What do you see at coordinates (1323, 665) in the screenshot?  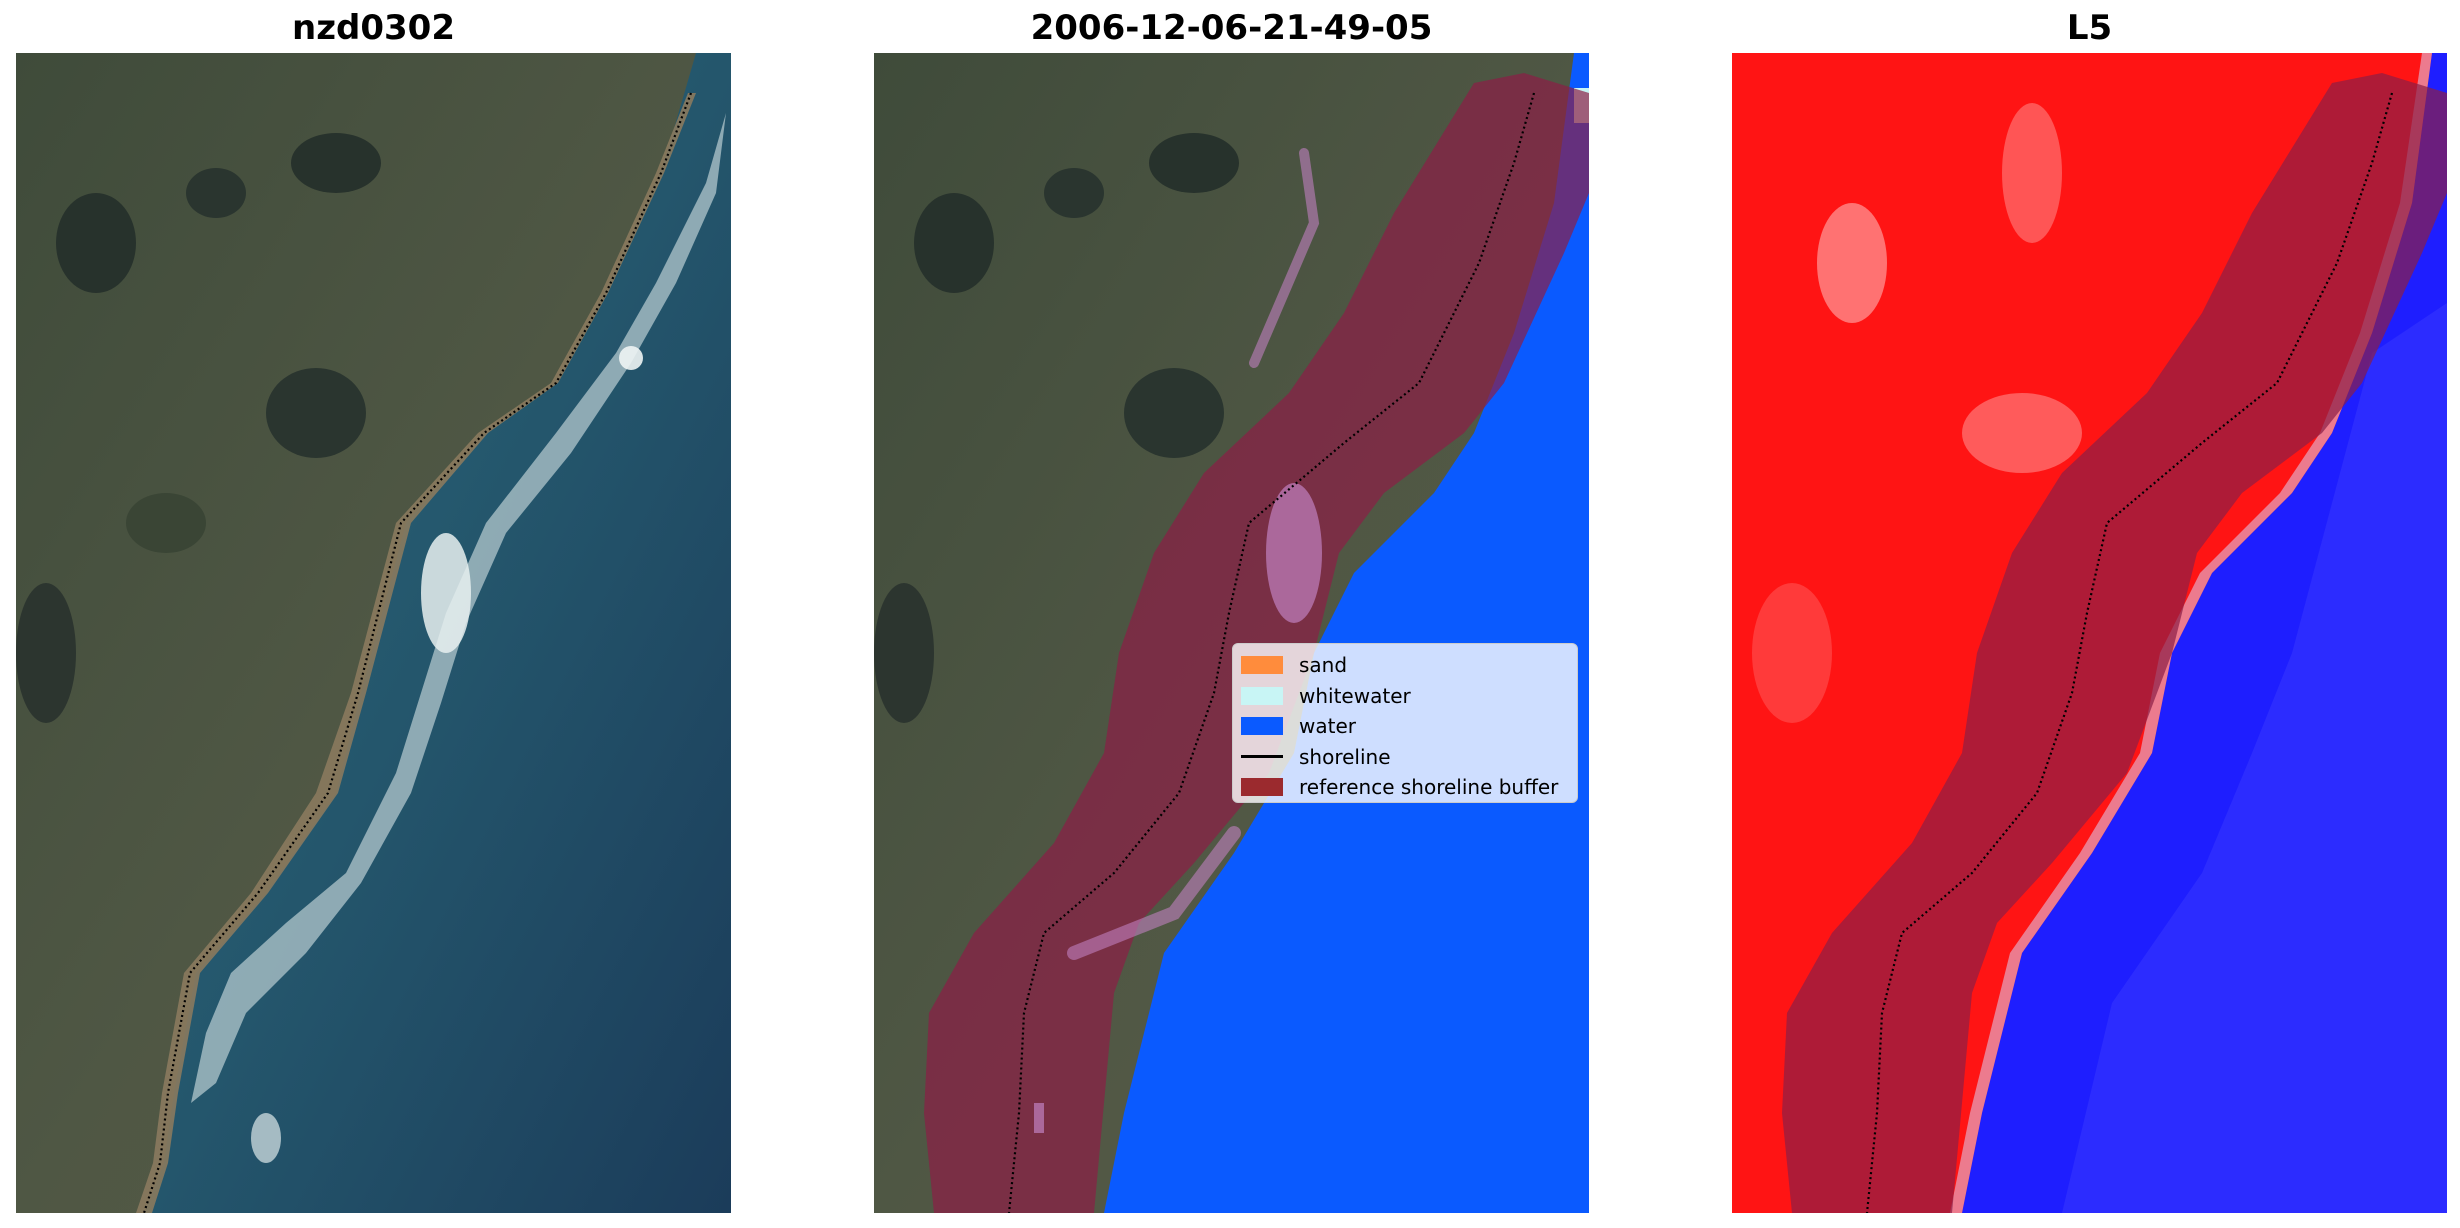 I see `legend-label: sand` at bounding box center [1323, 665].